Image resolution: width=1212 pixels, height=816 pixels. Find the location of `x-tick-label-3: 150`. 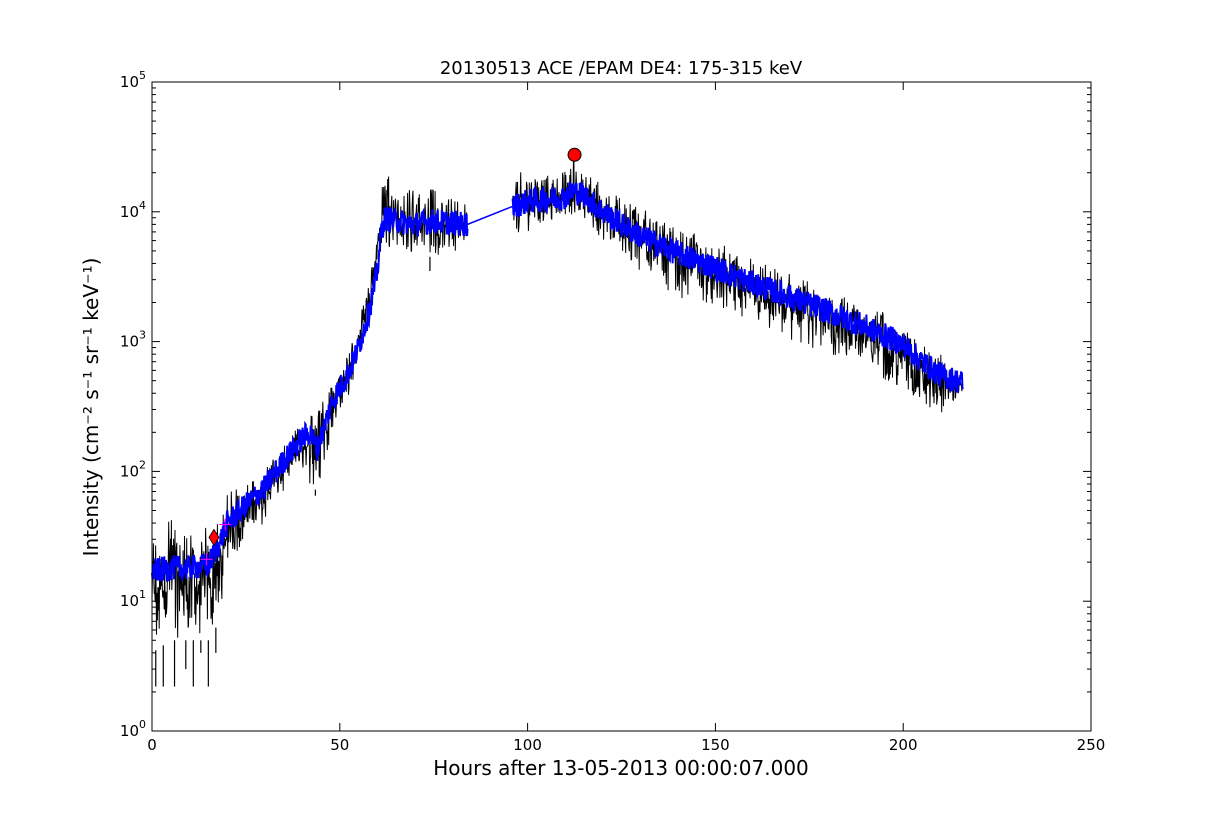

x-tick-label-3: 150 is located at coordinates (715, 745).